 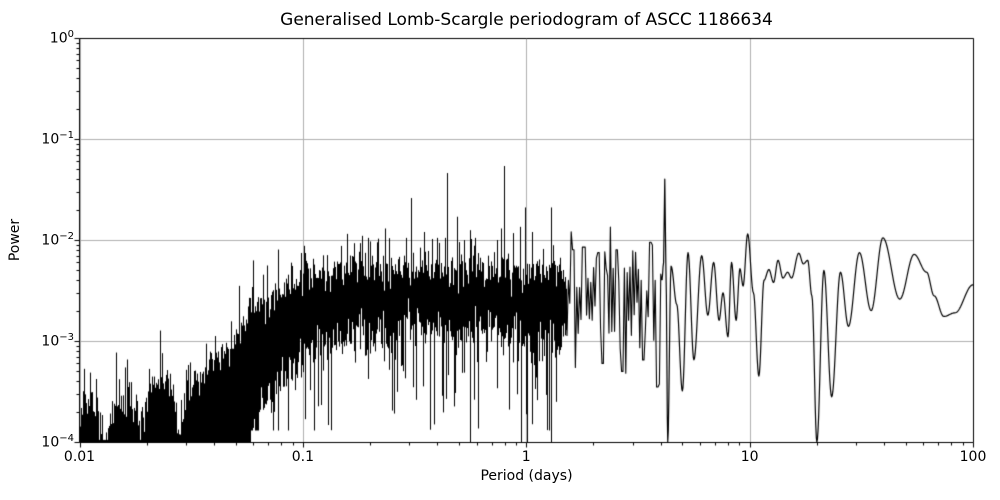 What do you see at coordinates (57, 340) in the screenshot?
I see `y-tick-label: 10⁻³` at bounding box center [57, 340].